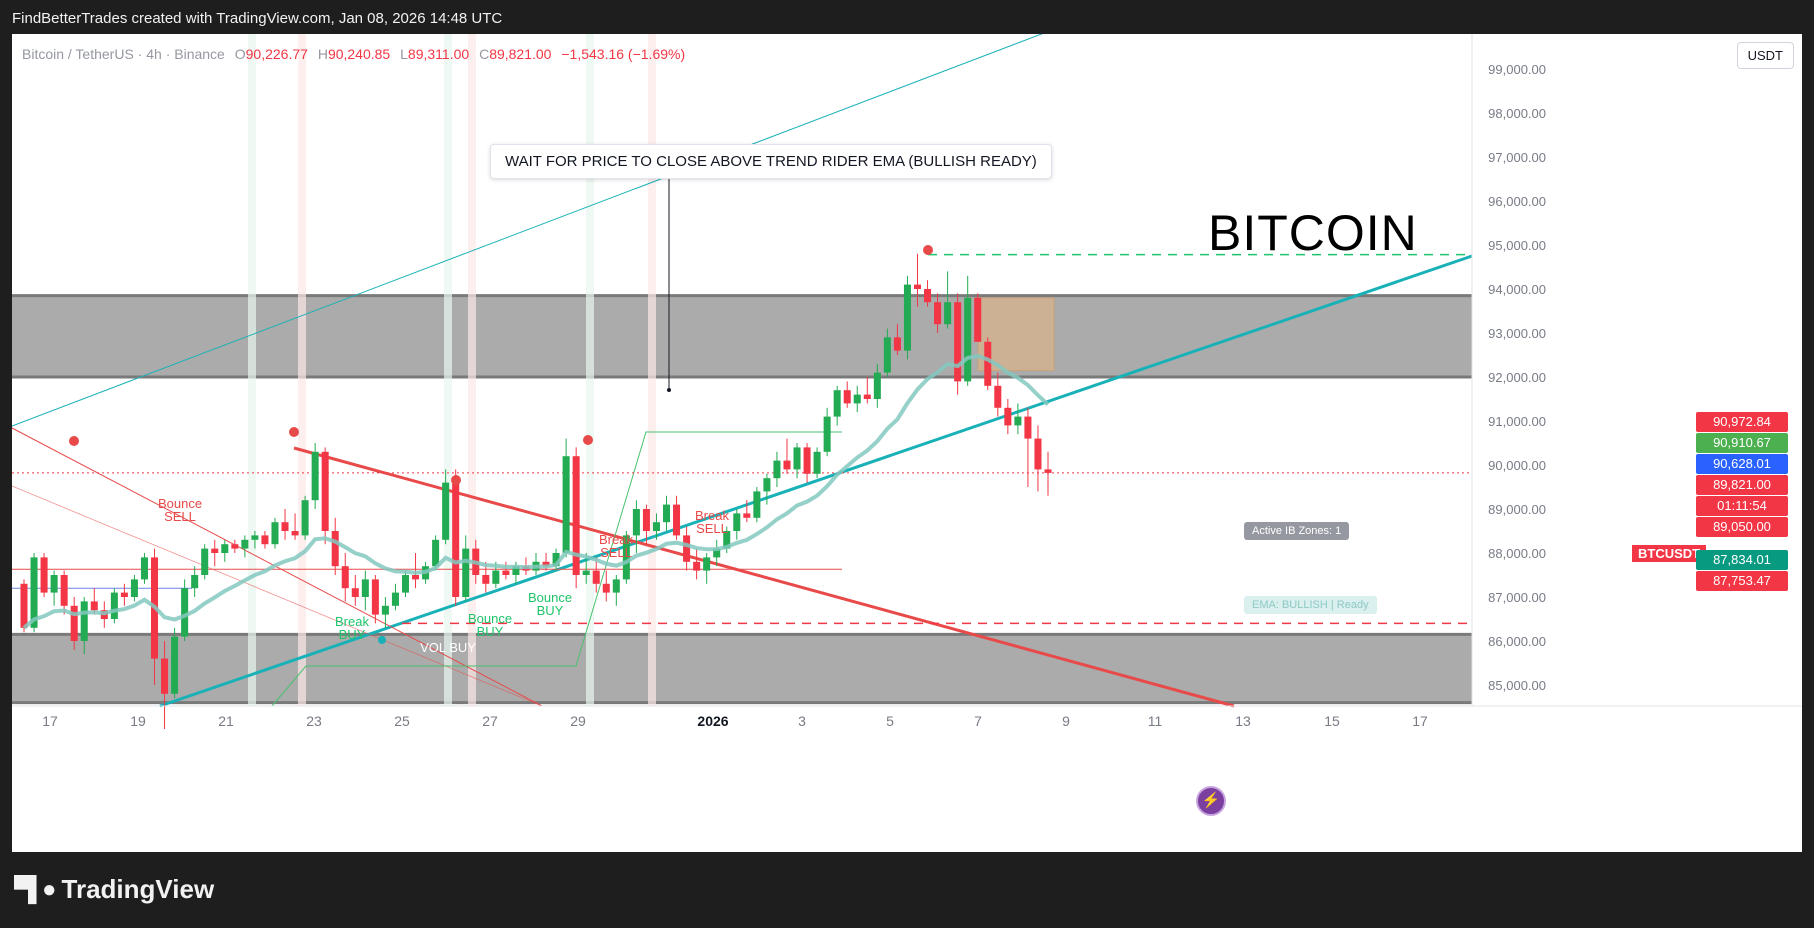 The image size is (1814, 928). What do you see at coordinates (114, 889) in the screenshot?
I see `tradingview-logo: ▀▌● TradingView` at bounding box center [114, 889].